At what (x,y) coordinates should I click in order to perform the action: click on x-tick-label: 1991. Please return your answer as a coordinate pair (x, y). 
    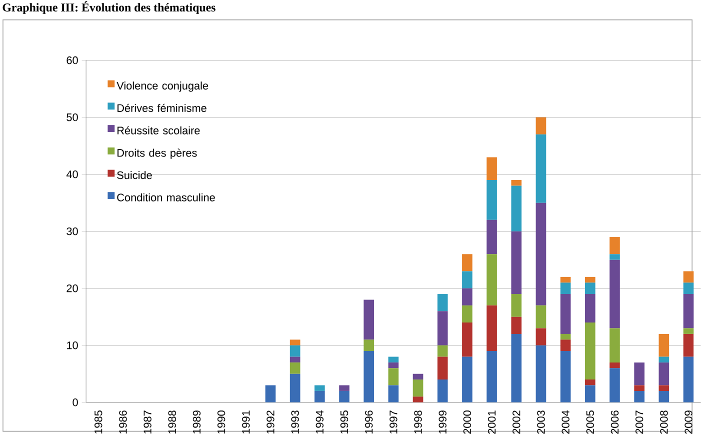
    Looking at the image, I should click on (246, 422).